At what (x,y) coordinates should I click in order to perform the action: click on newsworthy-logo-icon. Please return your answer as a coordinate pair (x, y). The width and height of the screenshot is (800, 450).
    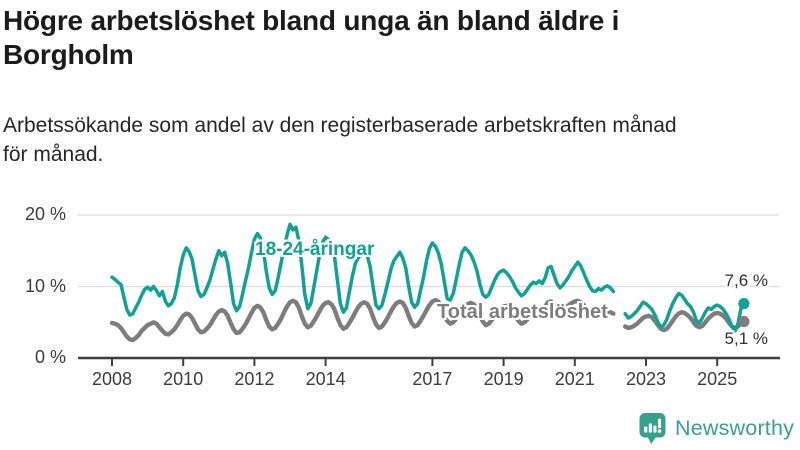
    Looking at the image, I should click on (652, 428).